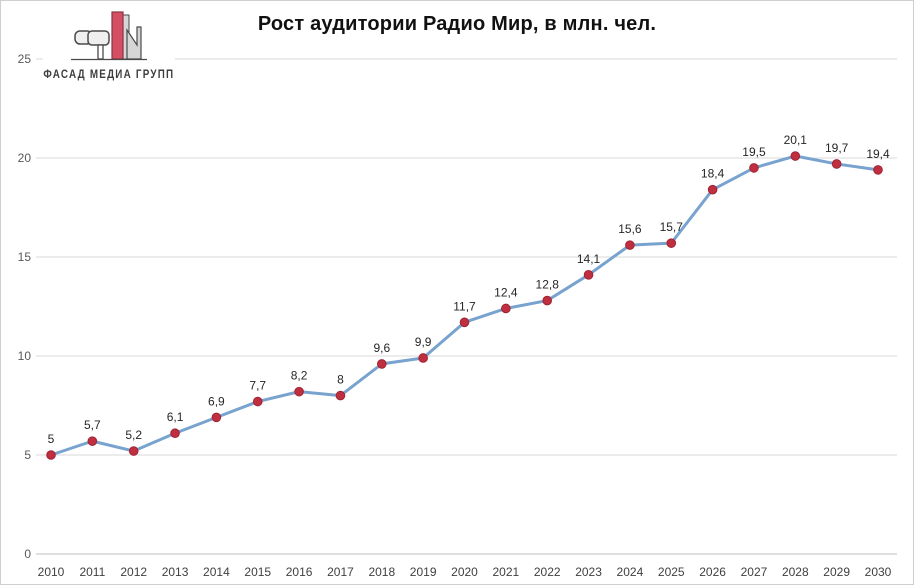 The height and width of the screenshot is (585, 914). Describe the element at coordinates (51, 455) in the screenshot. I see `data-point-2010` at that location.